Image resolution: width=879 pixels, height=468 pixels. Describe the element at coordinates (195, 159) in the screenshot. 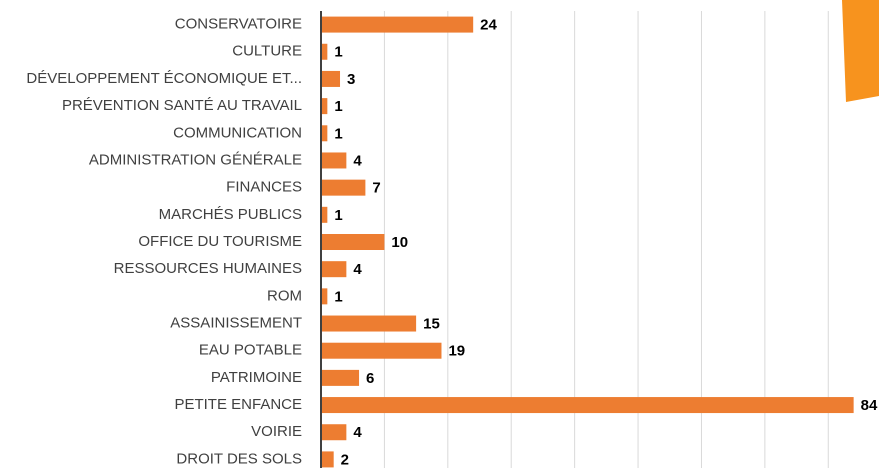

I see `y-tick-label: ADMINISTRATION GÉNÉRALE` at that location.